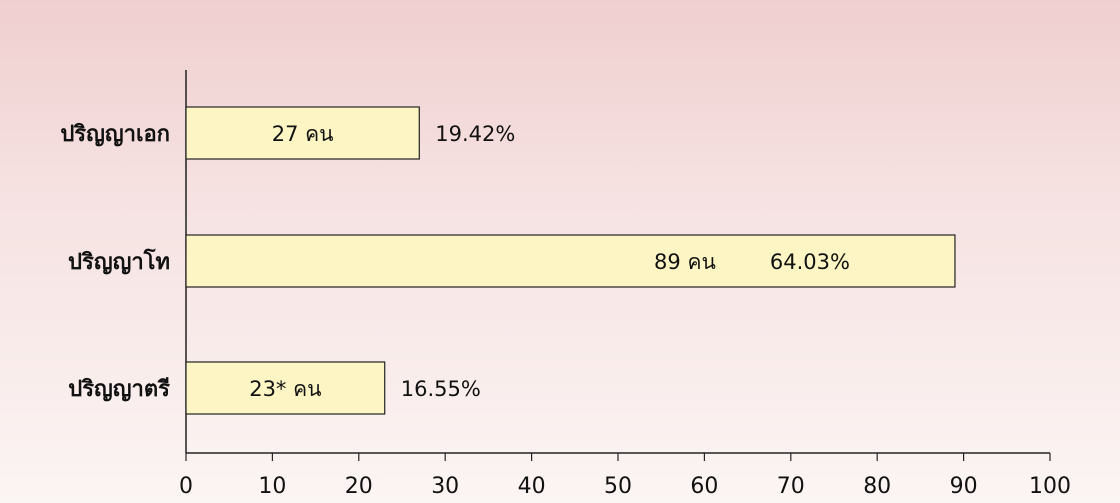 The image size is (1120, 503). Describe the element at coordinates (964, 486) in the screenshot. I see `x-tick-label-9: 90` at that location.